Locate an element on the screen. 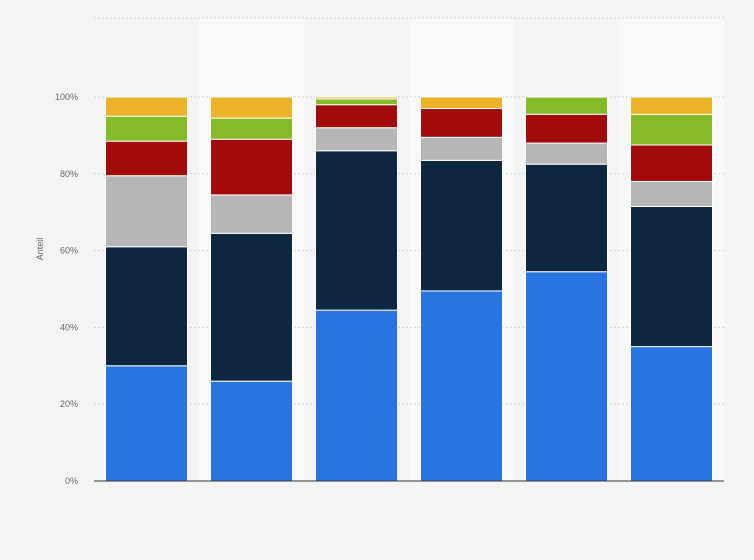  y-tick-label: 60% is located at coordinates (69, 251).